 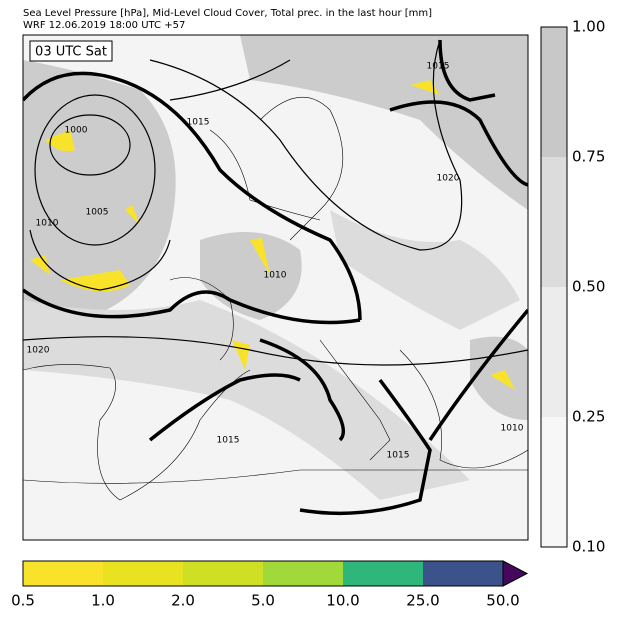 I want to click on colorbar-tick-label: 0.50, so click(x=588, y=287).